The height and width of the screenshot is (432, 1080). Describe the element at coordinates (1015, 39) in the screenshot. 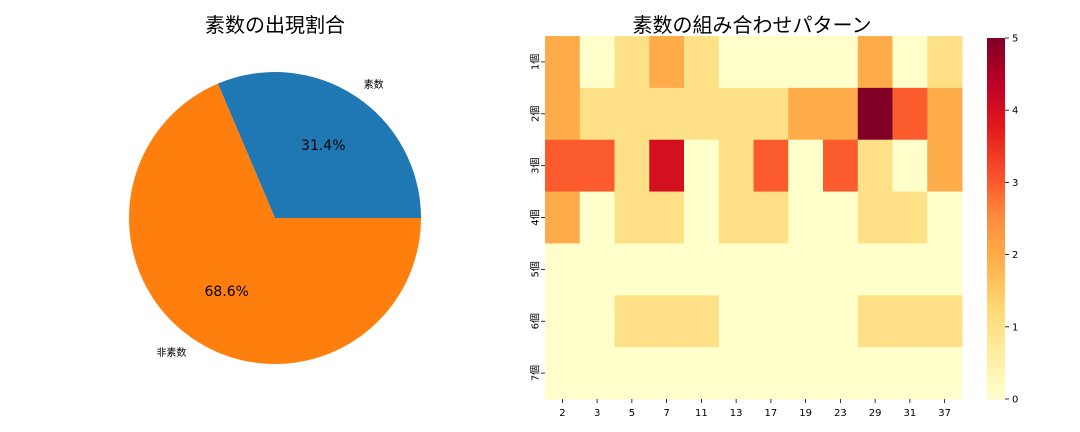

I see `colorbar-tick-label: 5` at that location.